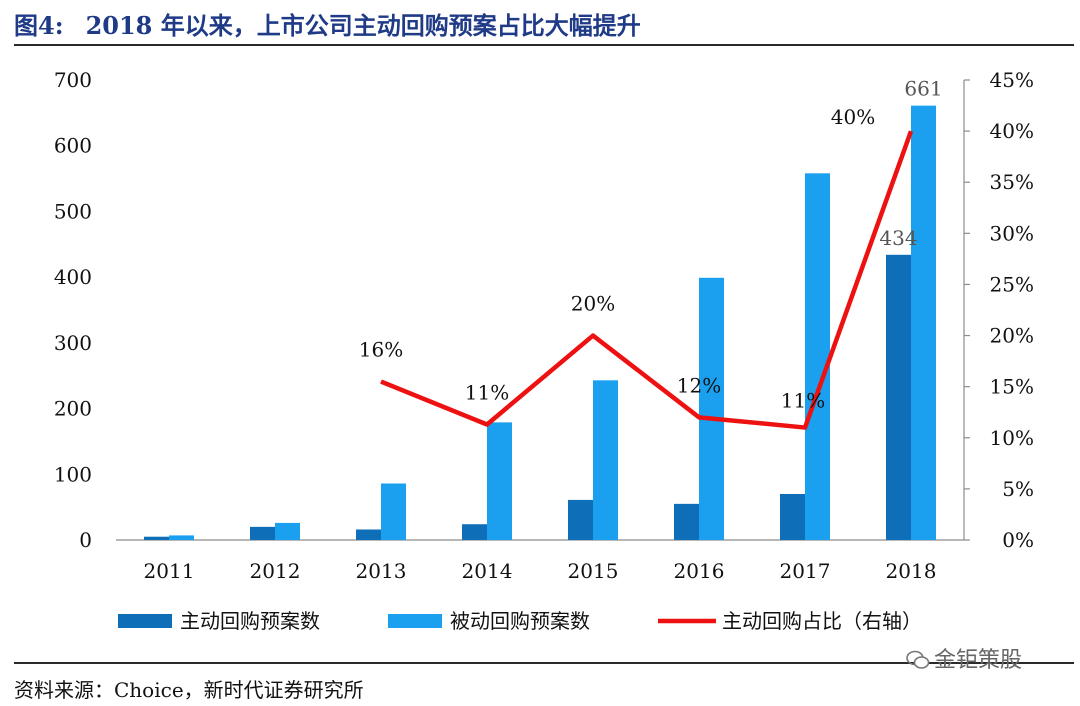 The height and width of the screenshot is (706, 1080). Describe the element at coordinates (911, 571) in the screenshot. I see `x-tick-label: 2018` at that location.